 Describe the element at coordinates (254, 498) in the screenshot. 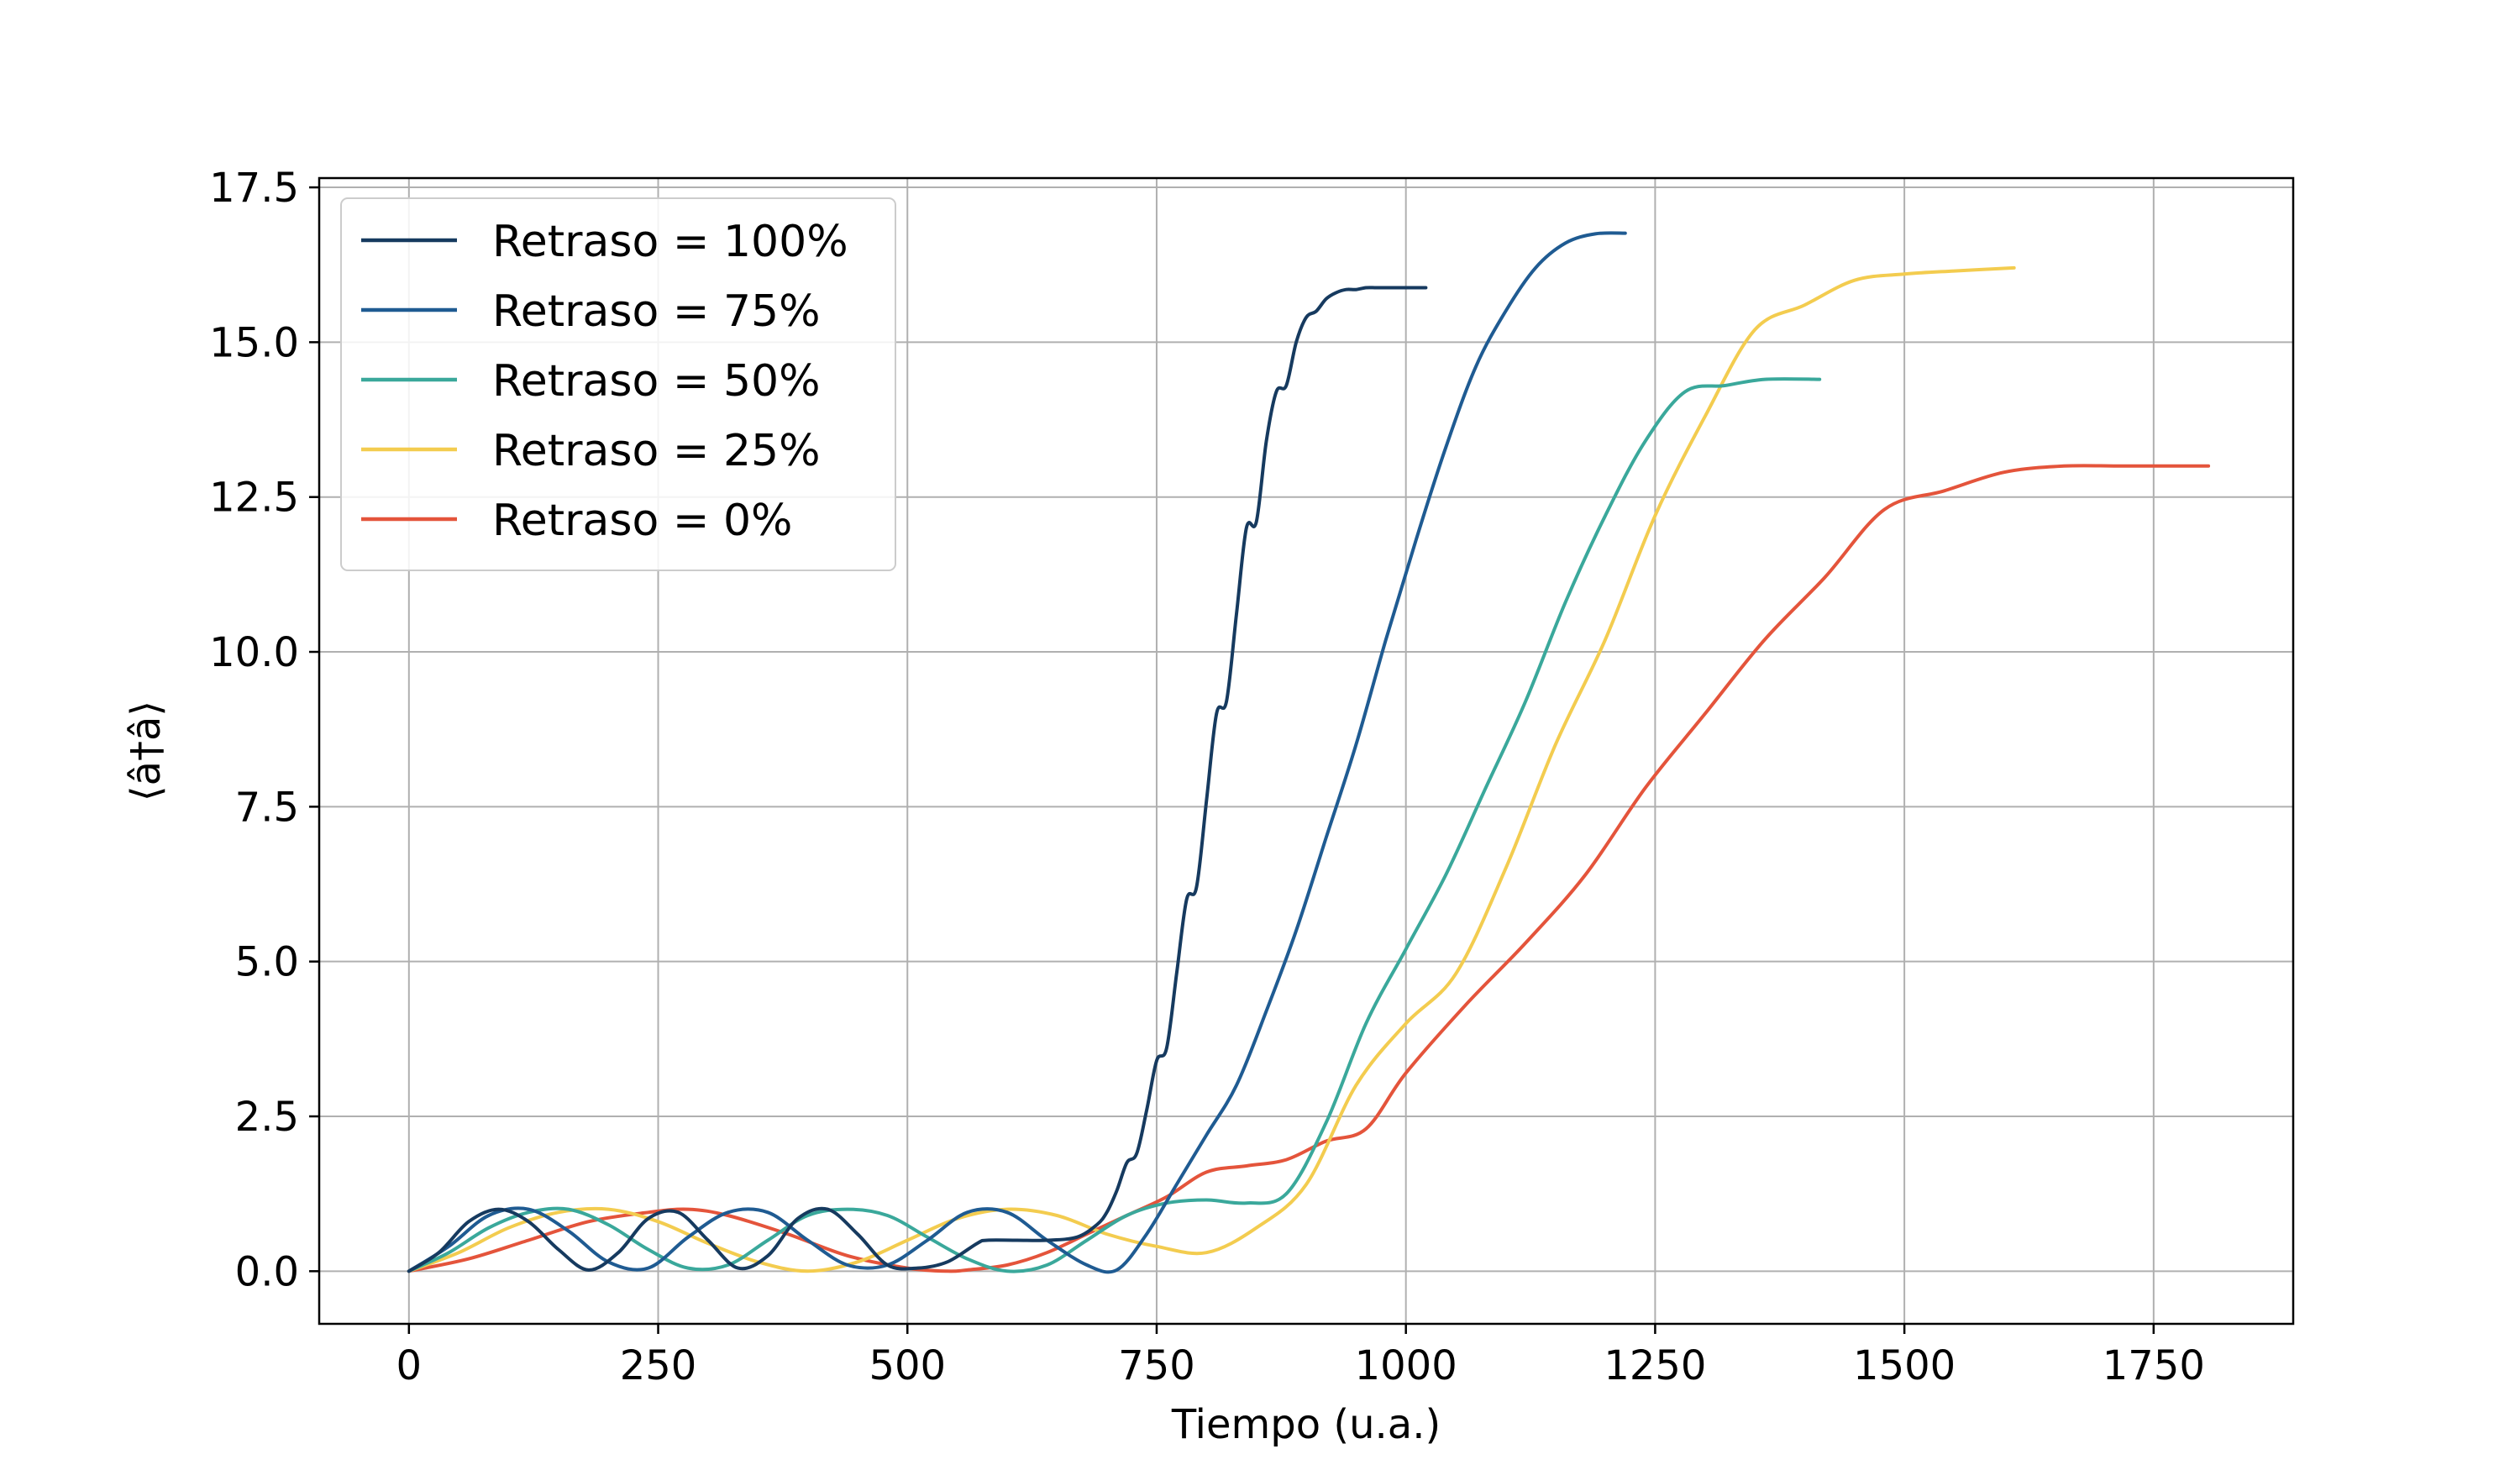

I see `y-tick-label: 12.5` at that location.